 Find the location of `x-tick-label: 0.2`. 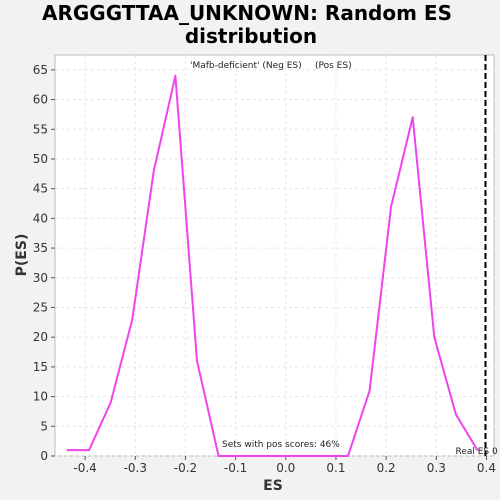

x-tick-label: 0.2 is located at coordinates (386, 468).